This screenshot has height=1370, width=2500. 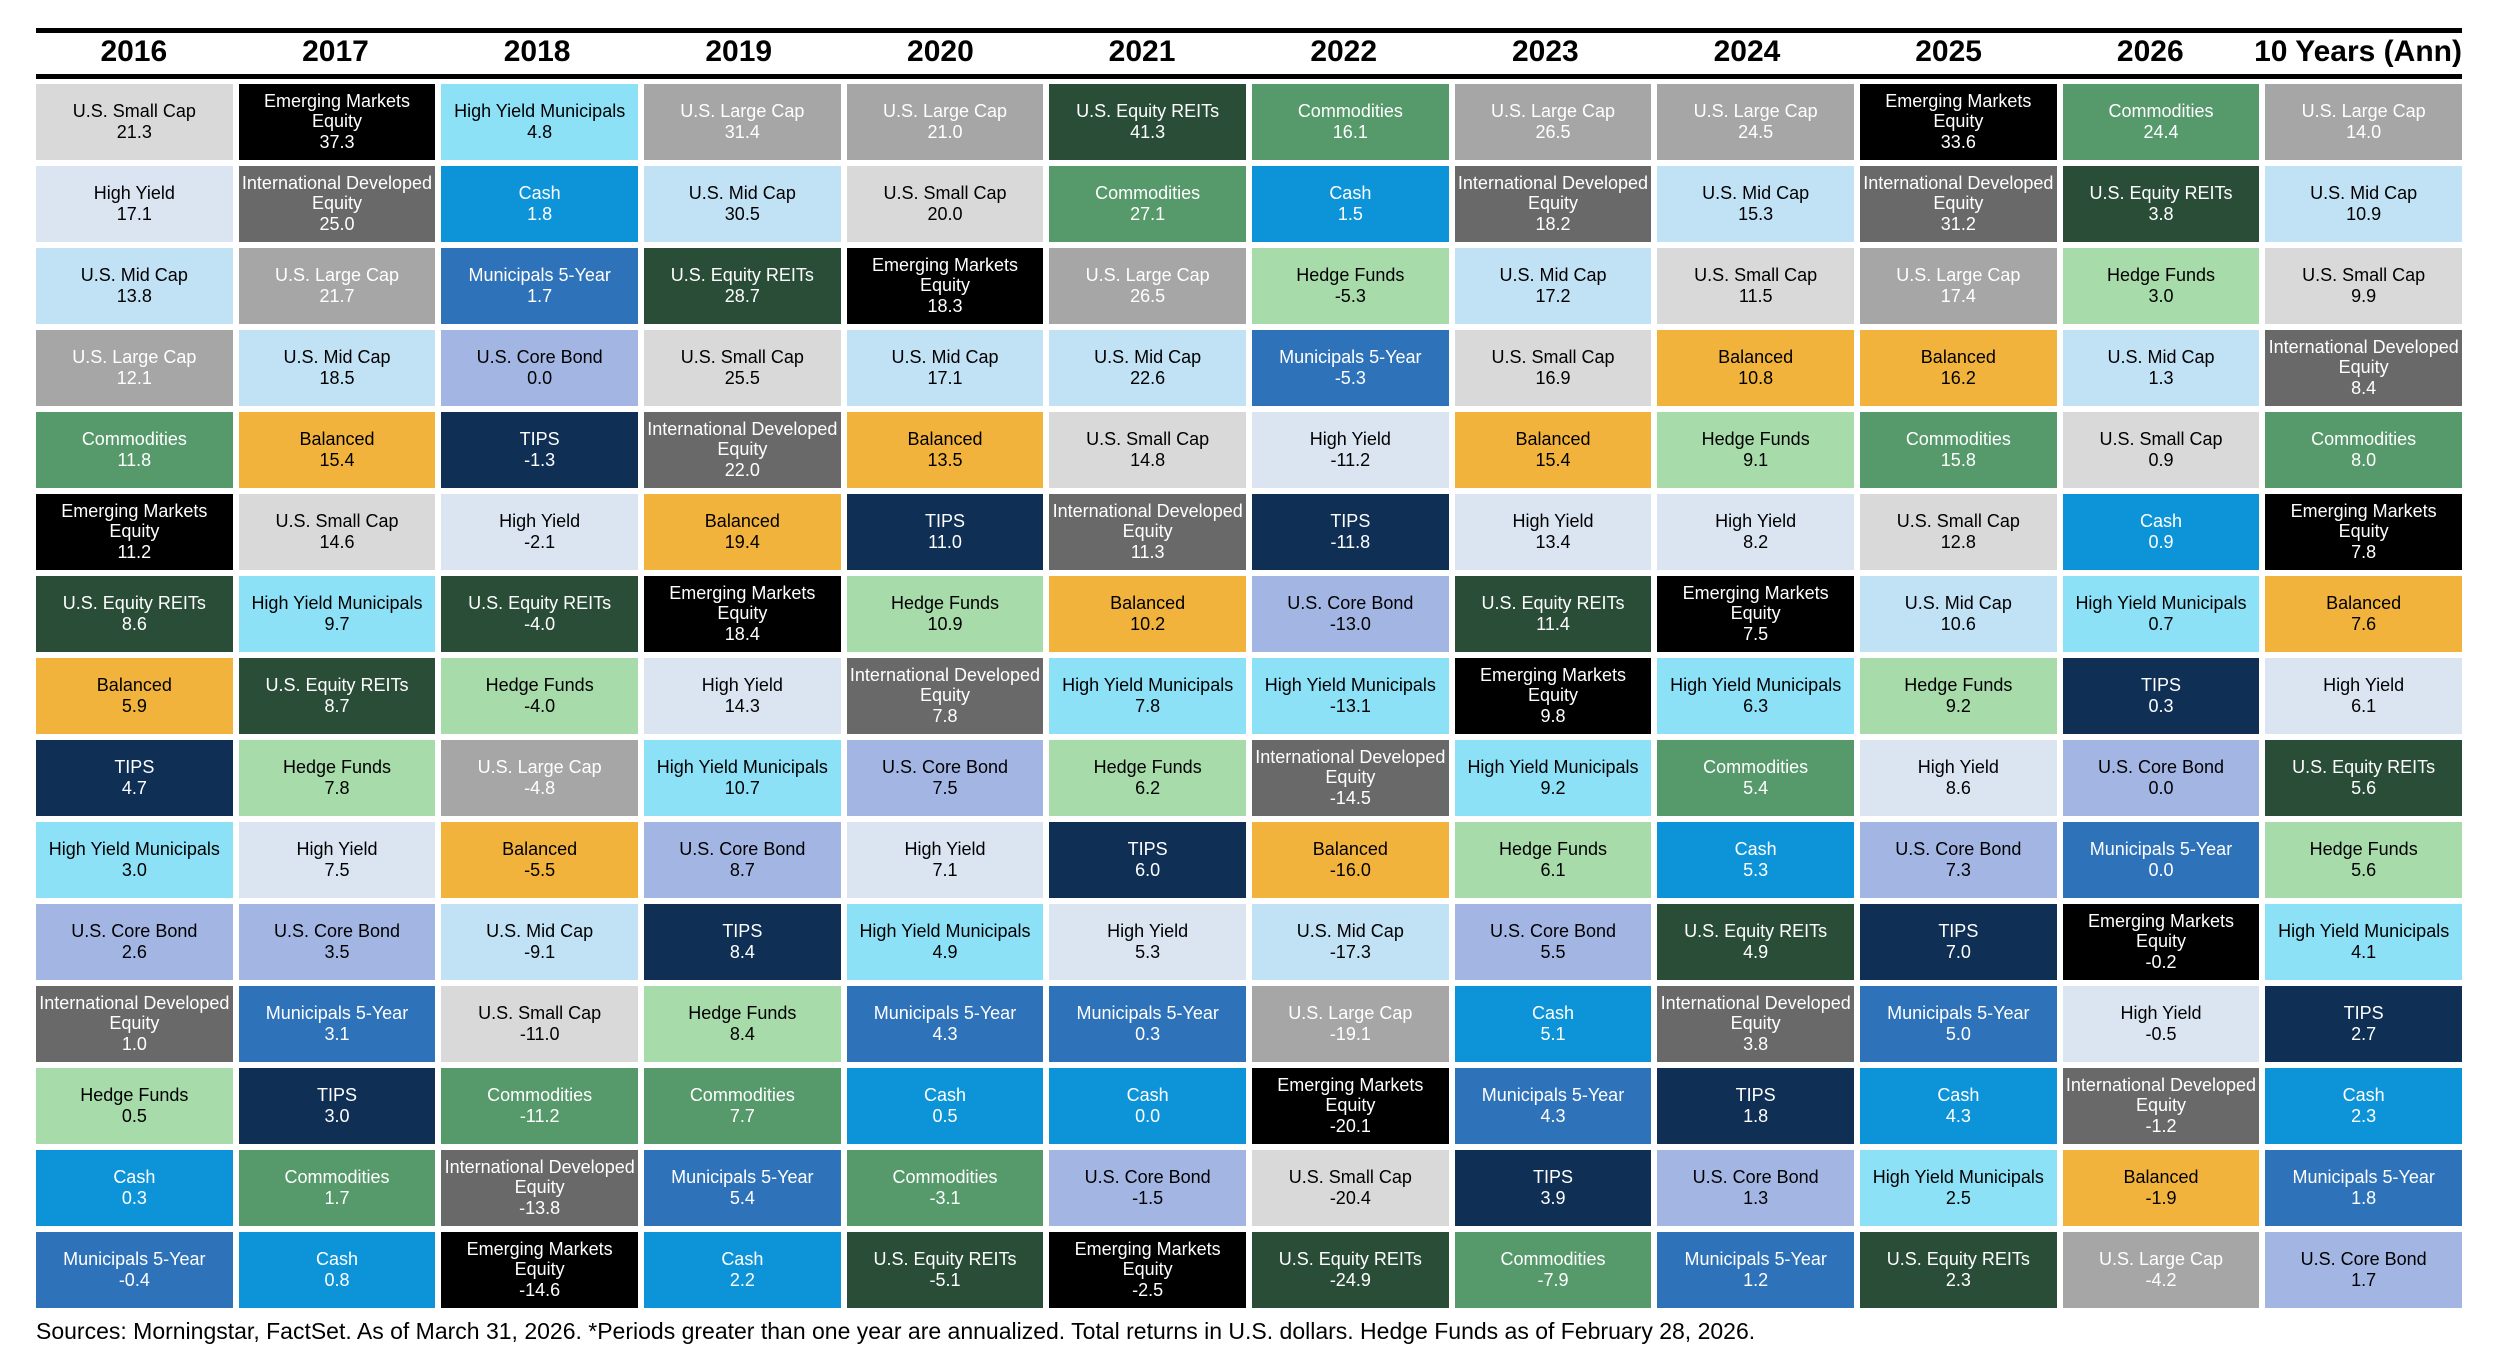 I want to click on return-value: -5.5, so click(x=540, y=869).